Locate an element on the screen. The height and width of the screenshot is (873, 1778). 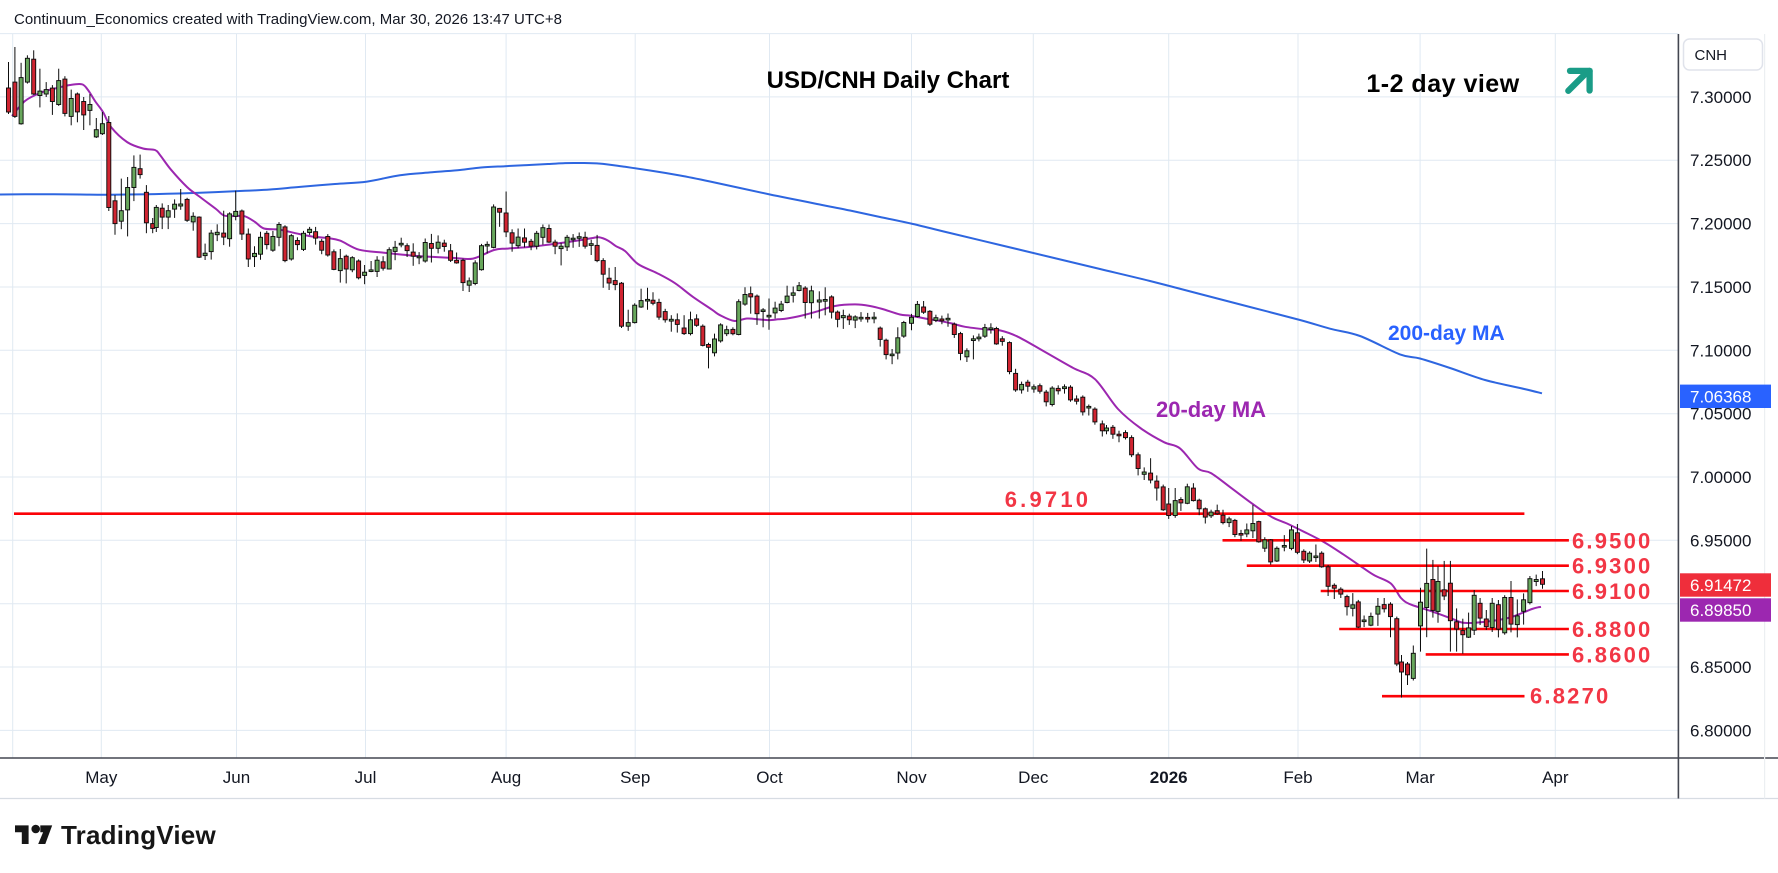
svg-text: Dec is located at coordinates (1033, 777).